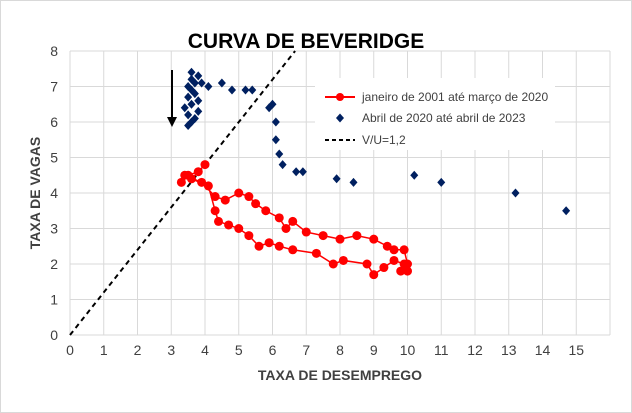  What do you see at coordinates (239, 350) in the screenshot?
I see `x-tick-label: 5` at bounding box center [239, 350].